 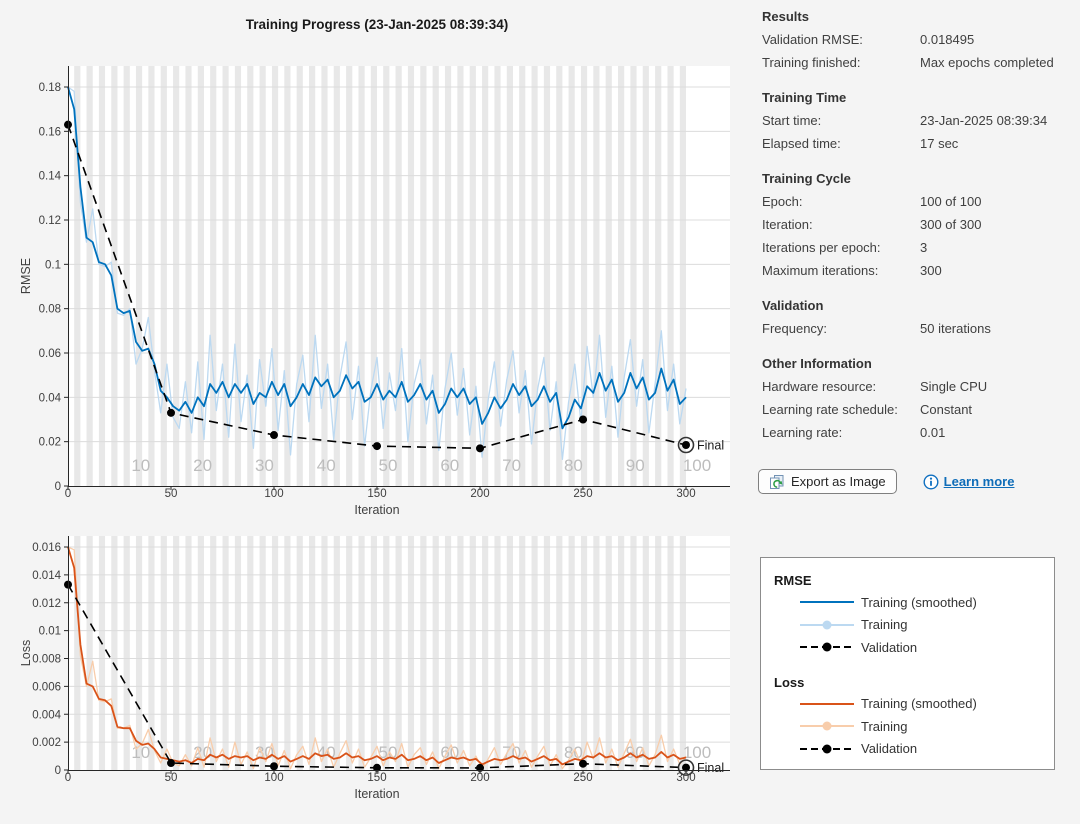 I want to click on svg-text: 0.006, so click(x=46, y=687).